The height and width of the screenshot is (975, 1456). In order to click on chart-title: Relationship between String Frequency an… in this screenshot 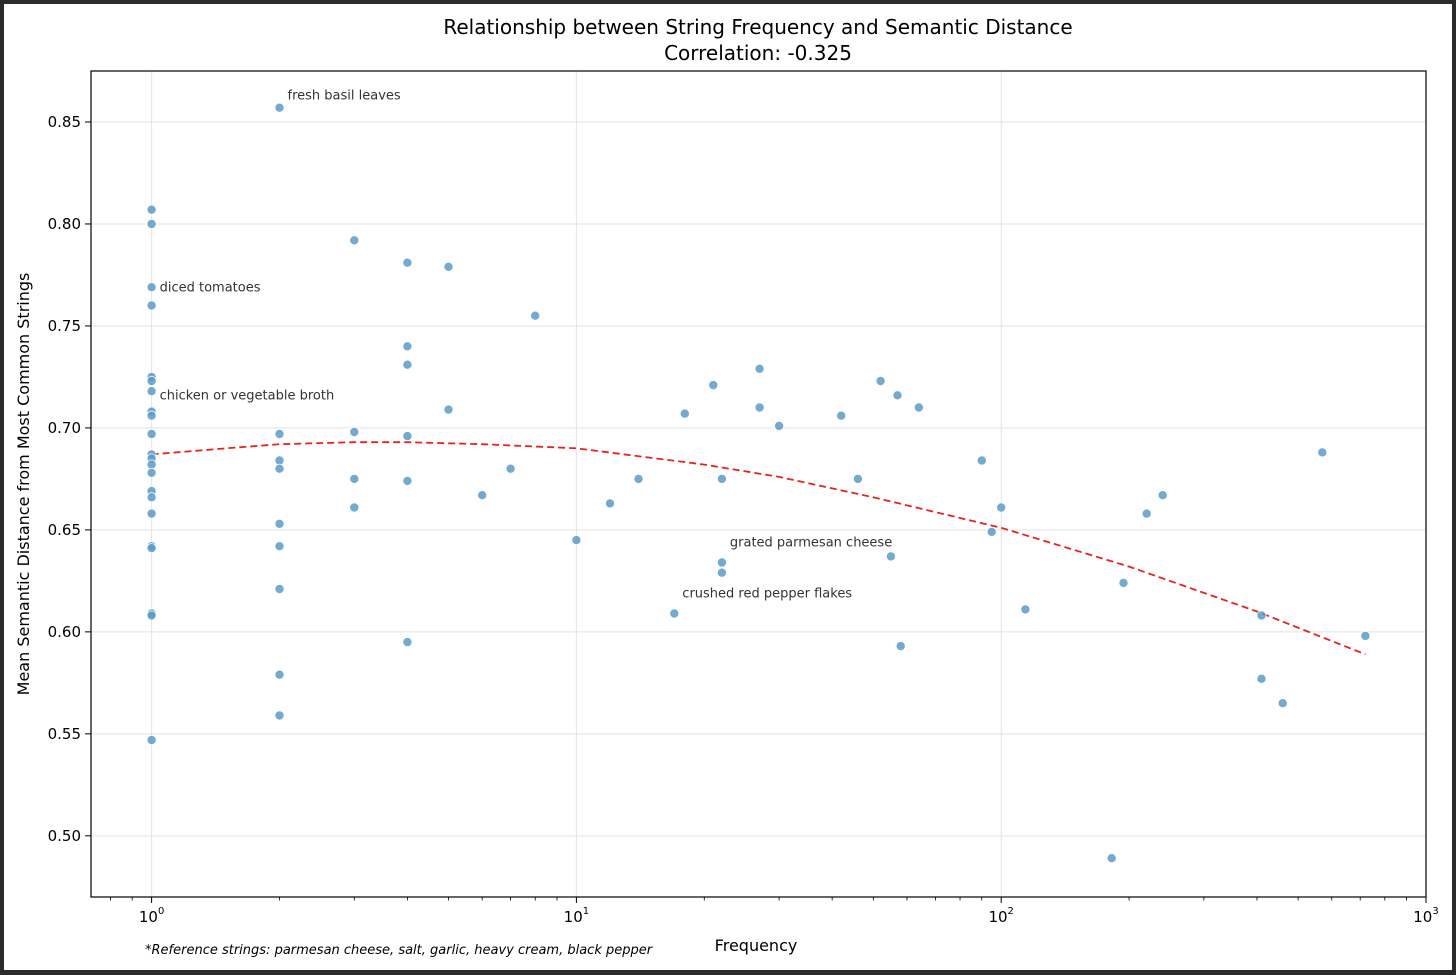, I will do `click(757, 27)`.